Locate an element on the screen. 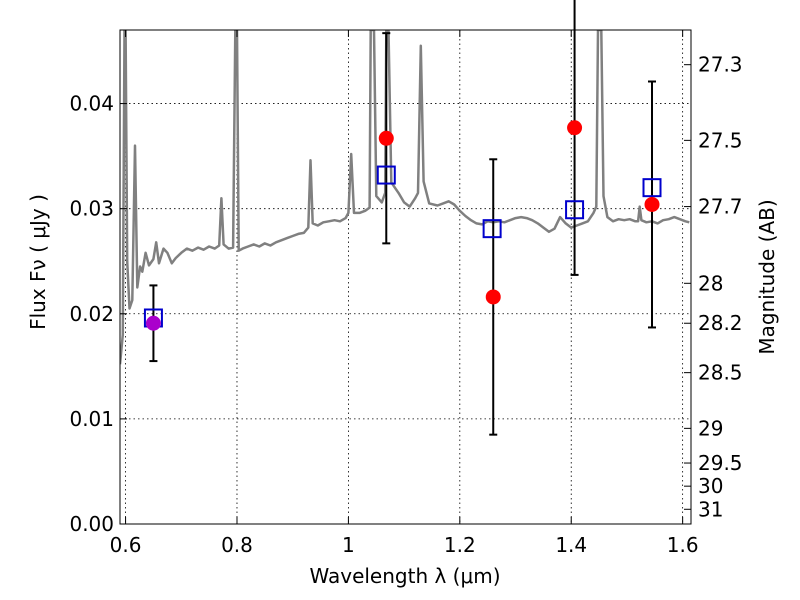 Image resolution: width=800 pixels, height=600 pixels. mag-tick-label: 27.7 is located at coordinates (720, 207).